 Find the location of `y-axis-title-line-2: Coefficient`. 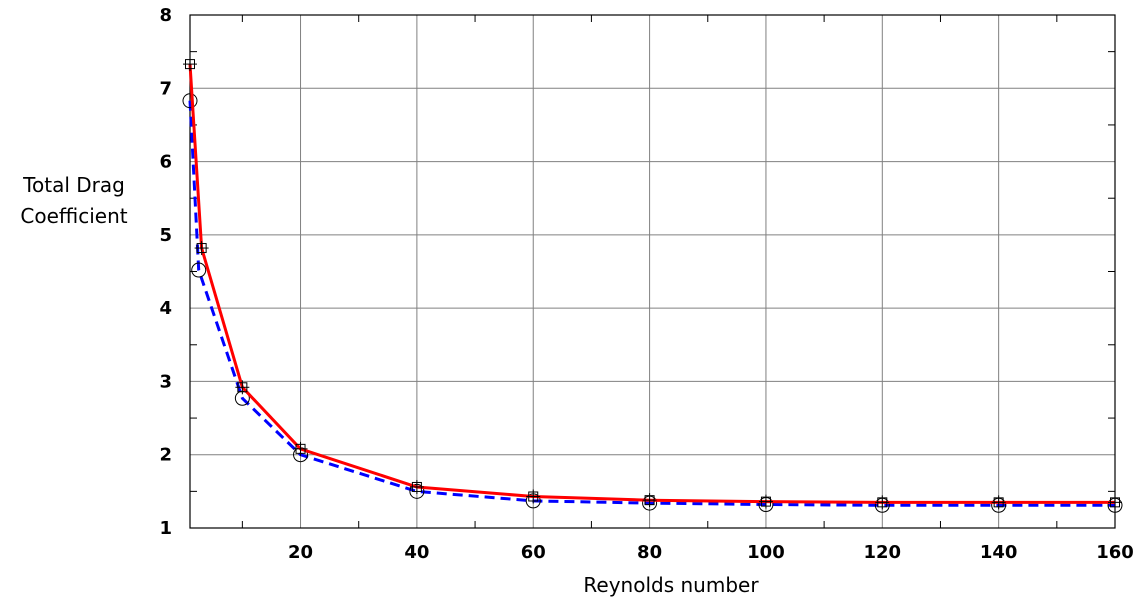

y-axis-title-line-2: Coefficient is located at coordinates (73, 216).